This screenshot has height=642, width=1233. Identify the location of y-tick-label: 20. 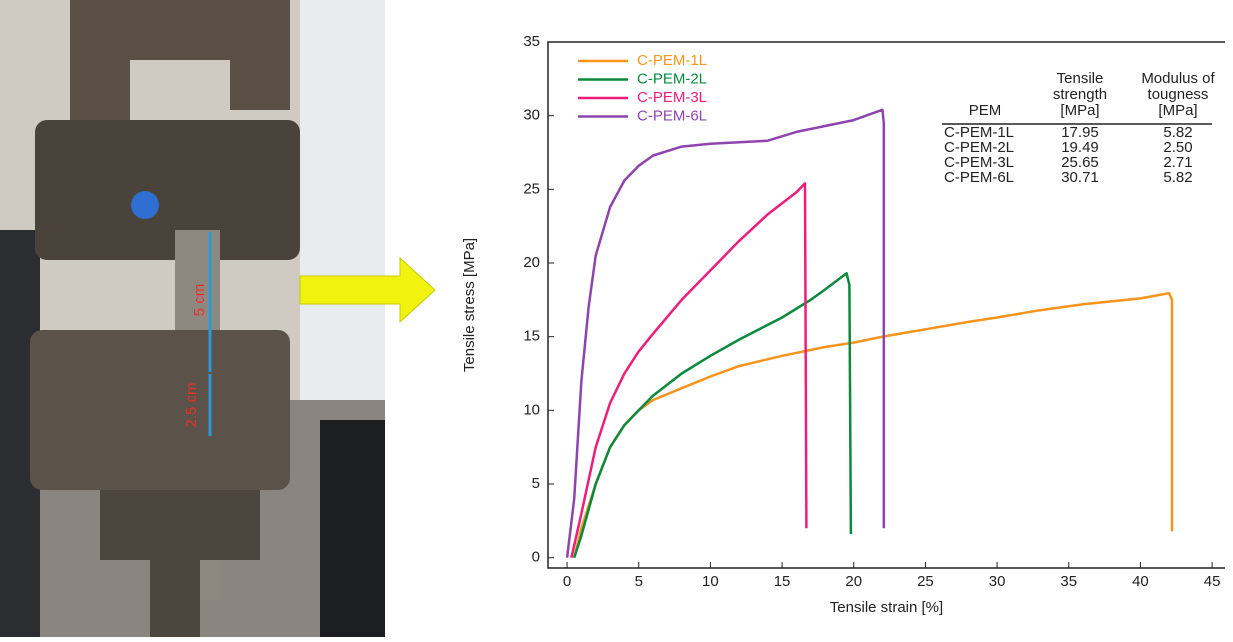
(531, 262).